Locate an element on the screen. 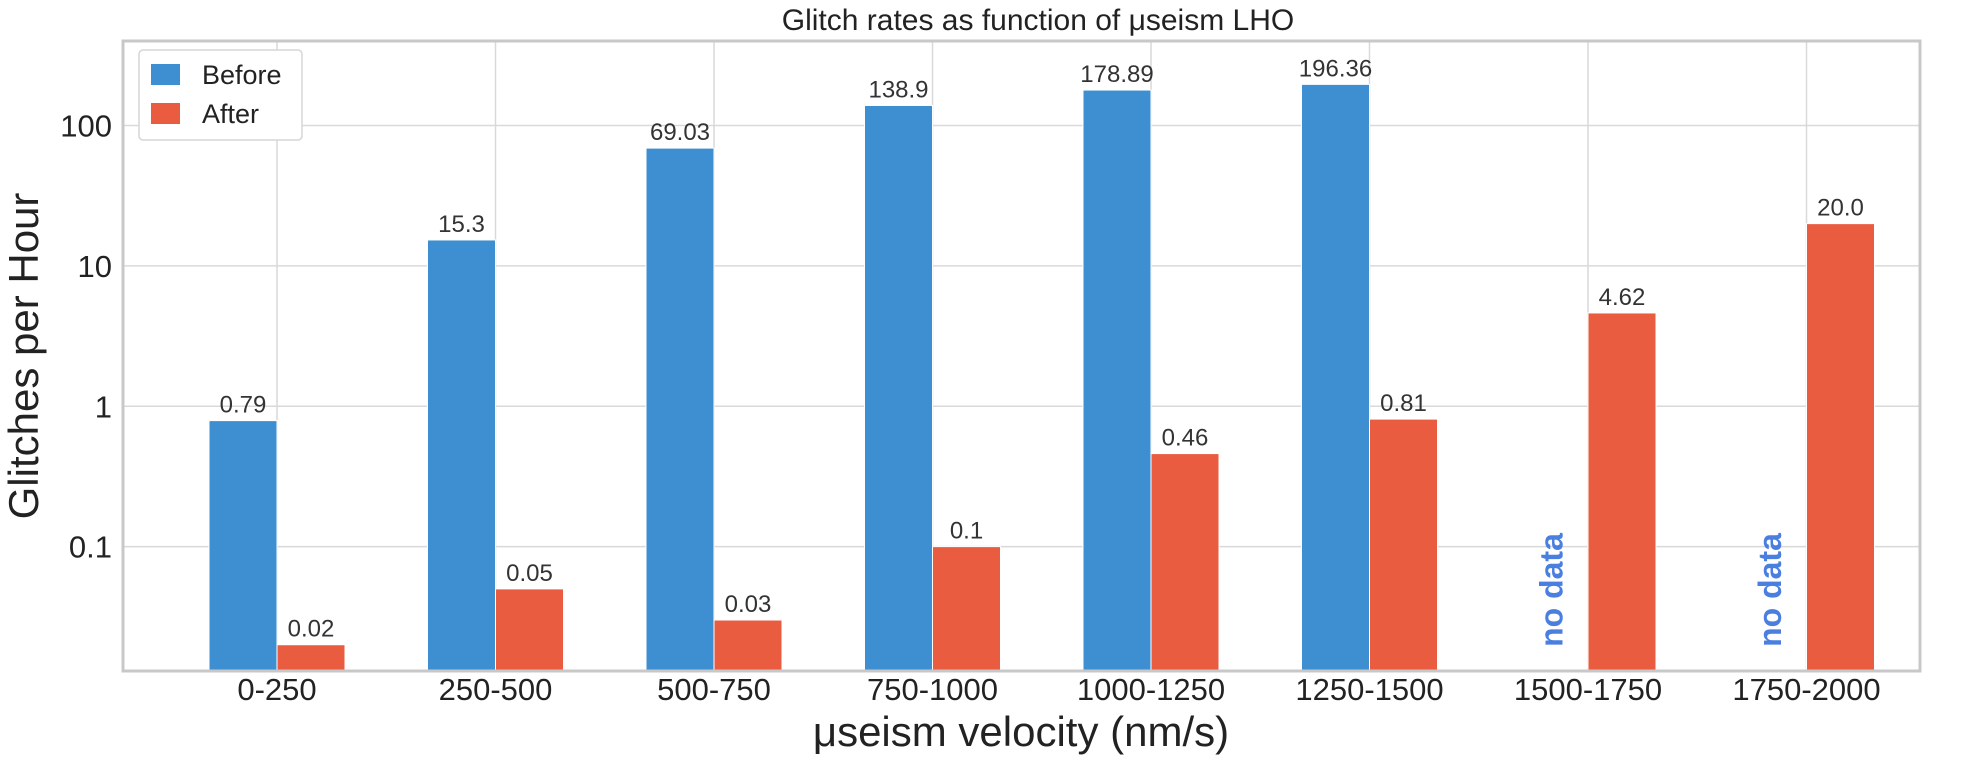  y-tick-label: 1 is located at coordinates (103, 406).